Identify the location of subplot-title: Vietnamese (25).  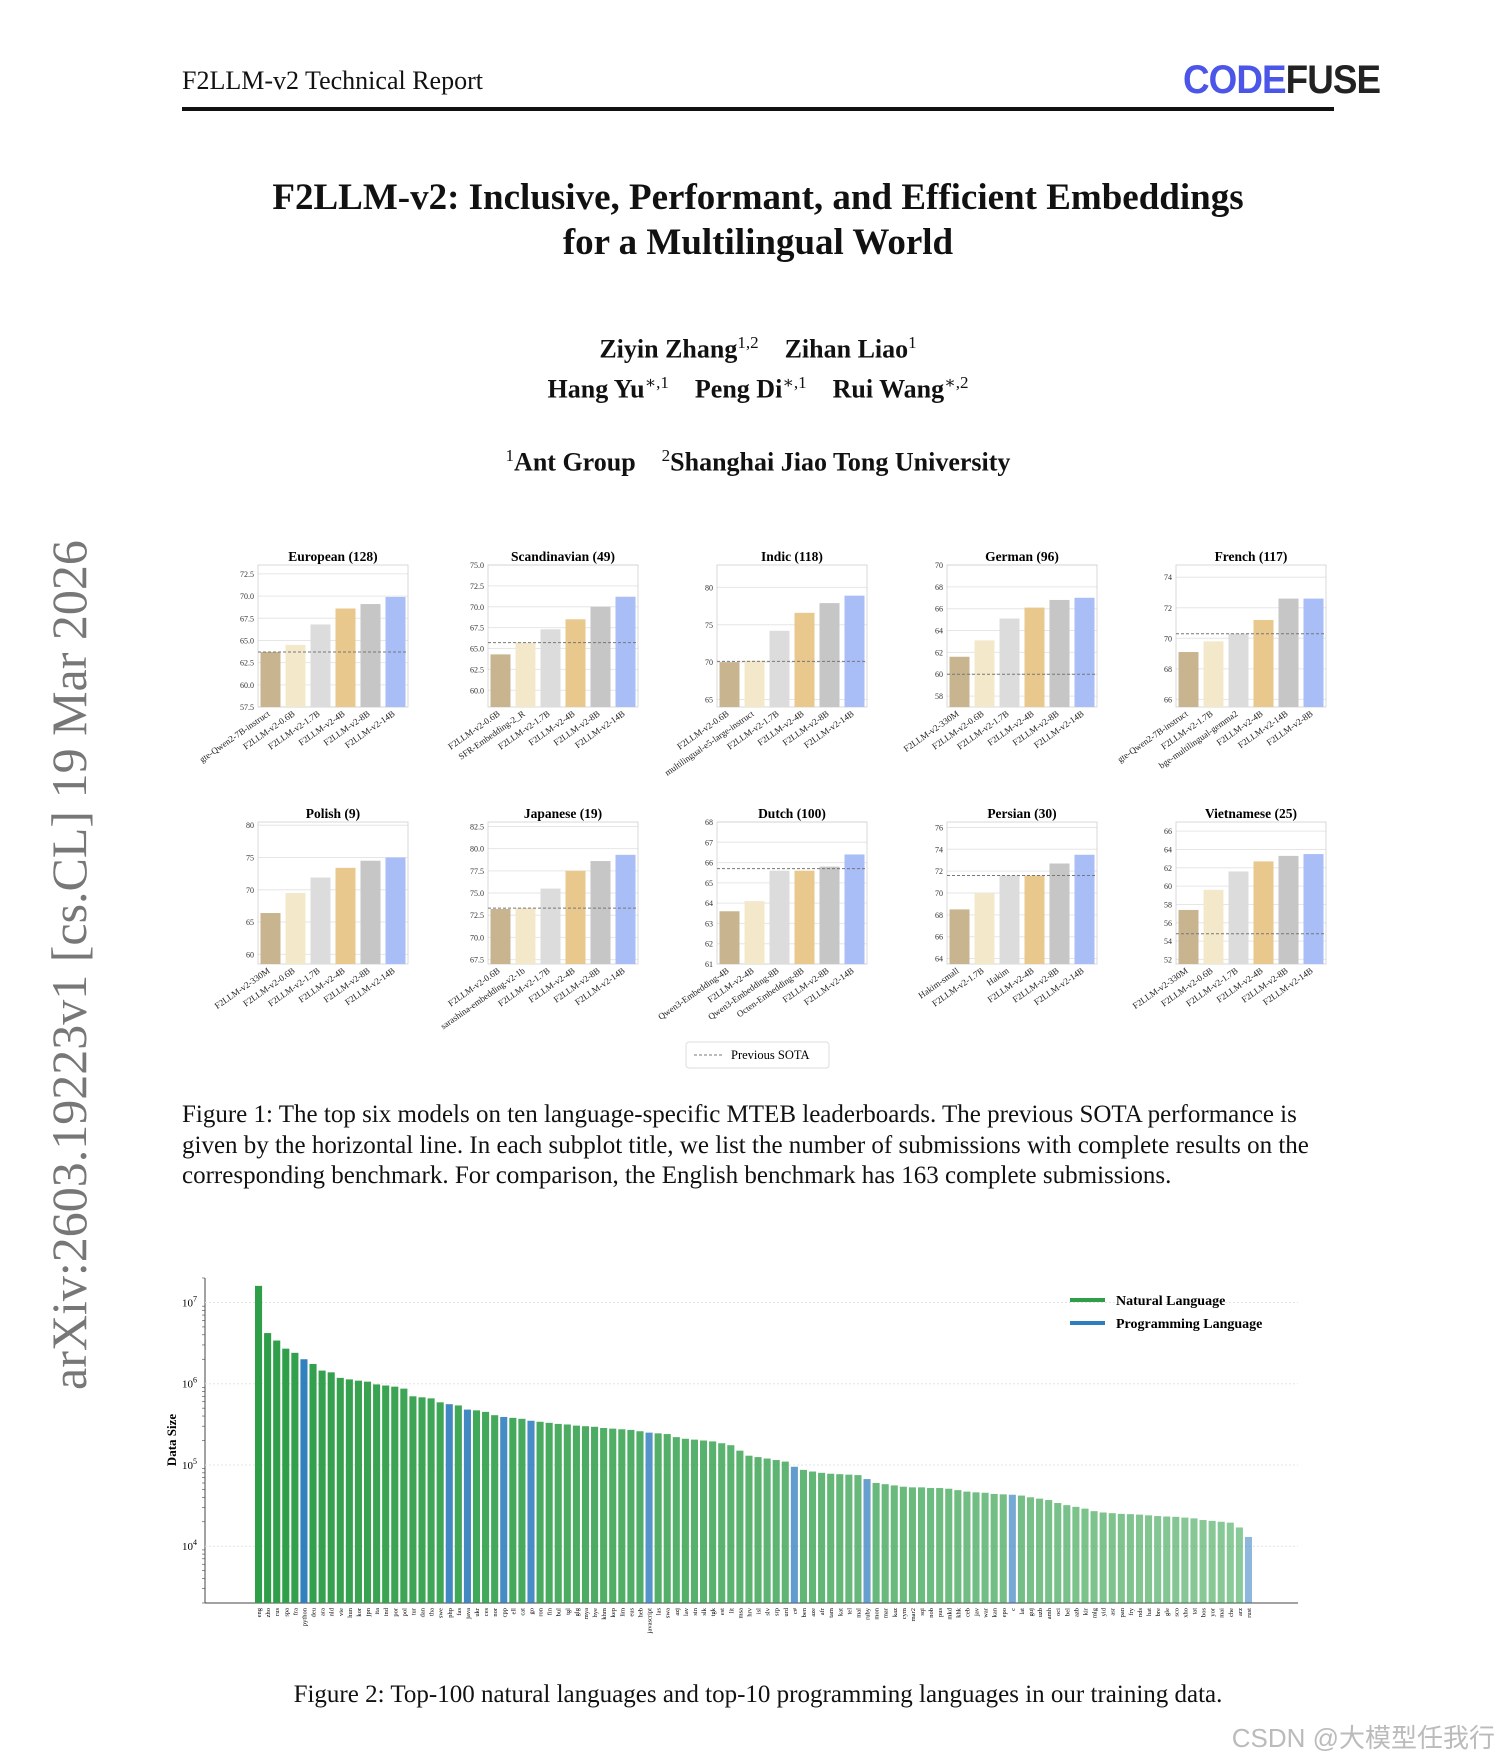
(1251, 813).